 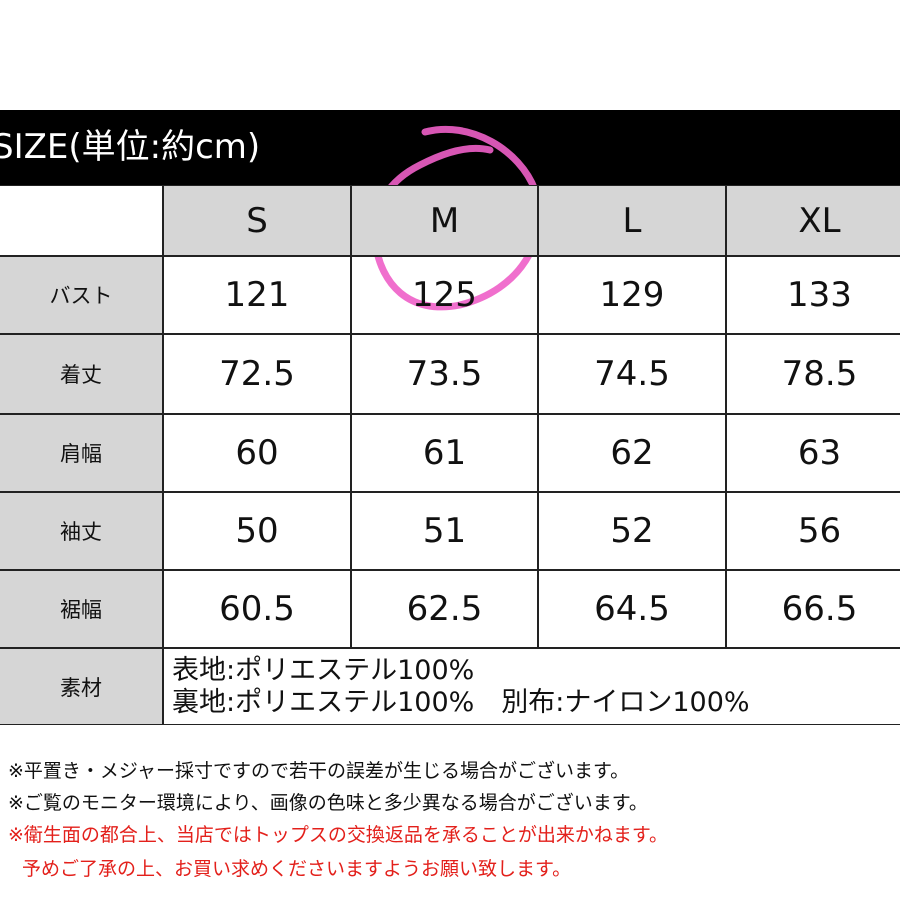 I want to click on value-cell: 64.5, so click(x=632, y=609).